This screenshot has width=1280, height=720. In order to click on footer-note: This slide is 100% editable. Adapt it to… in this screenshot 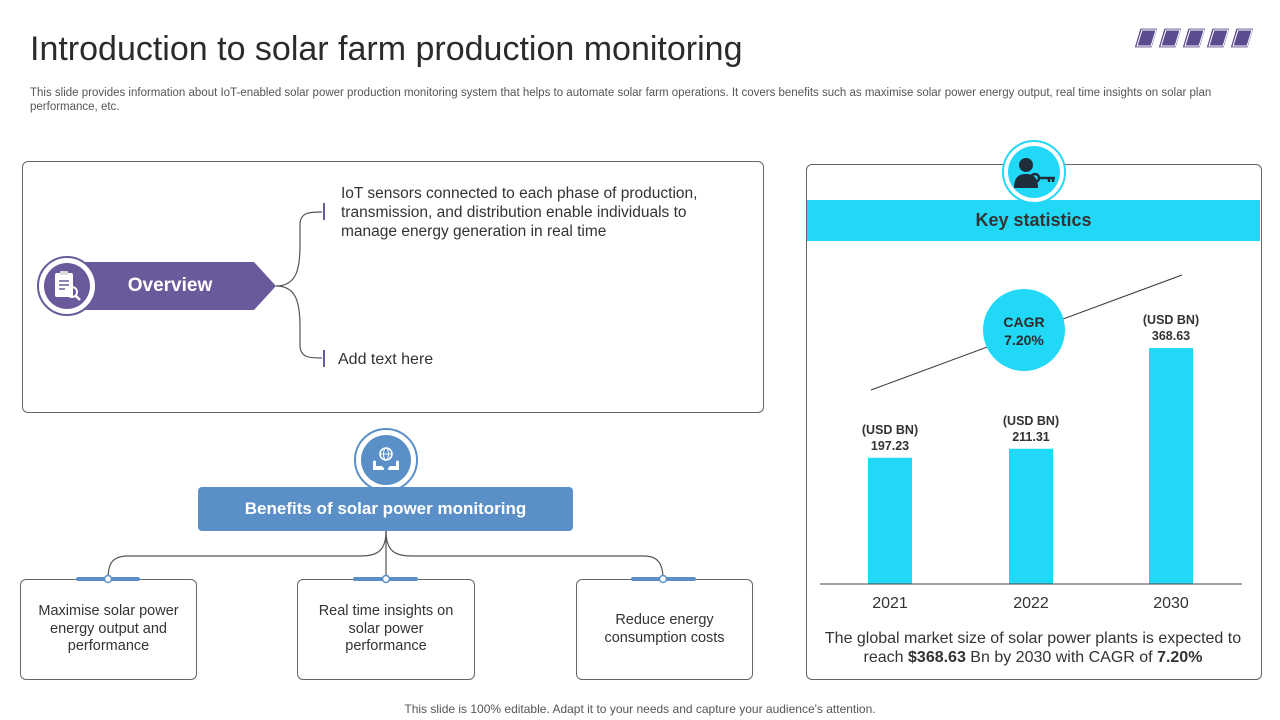, I will do `click(640, 709)`.